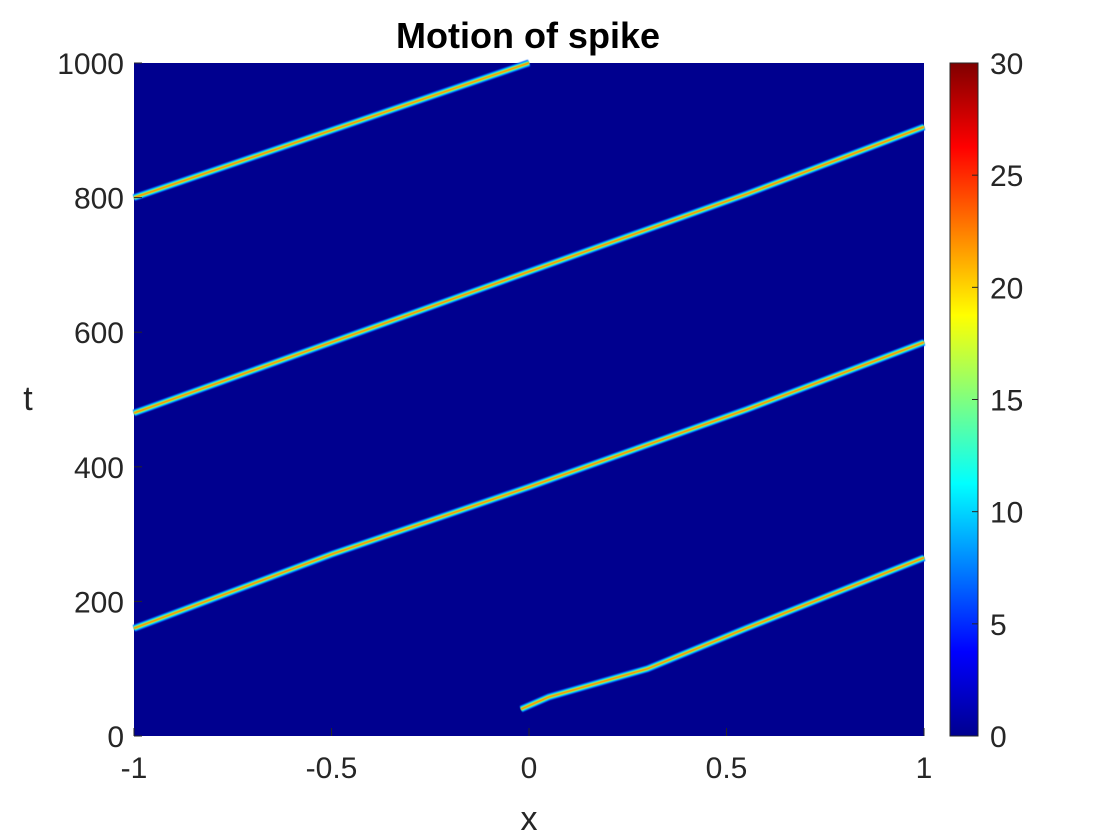 This screenshot has width=1120, height=840. What do you see at coordinates (924, 768) in the screenshot?
I see `x-tick-label: 1` at bounding box center [924, 768].